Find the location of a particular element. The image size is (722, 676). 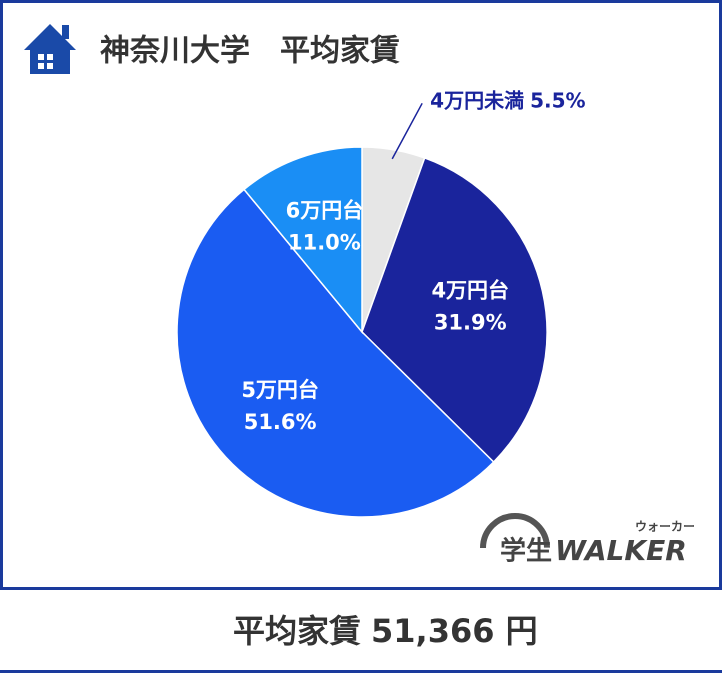

value-label: 5.5% is located at coordinates (557, 100).